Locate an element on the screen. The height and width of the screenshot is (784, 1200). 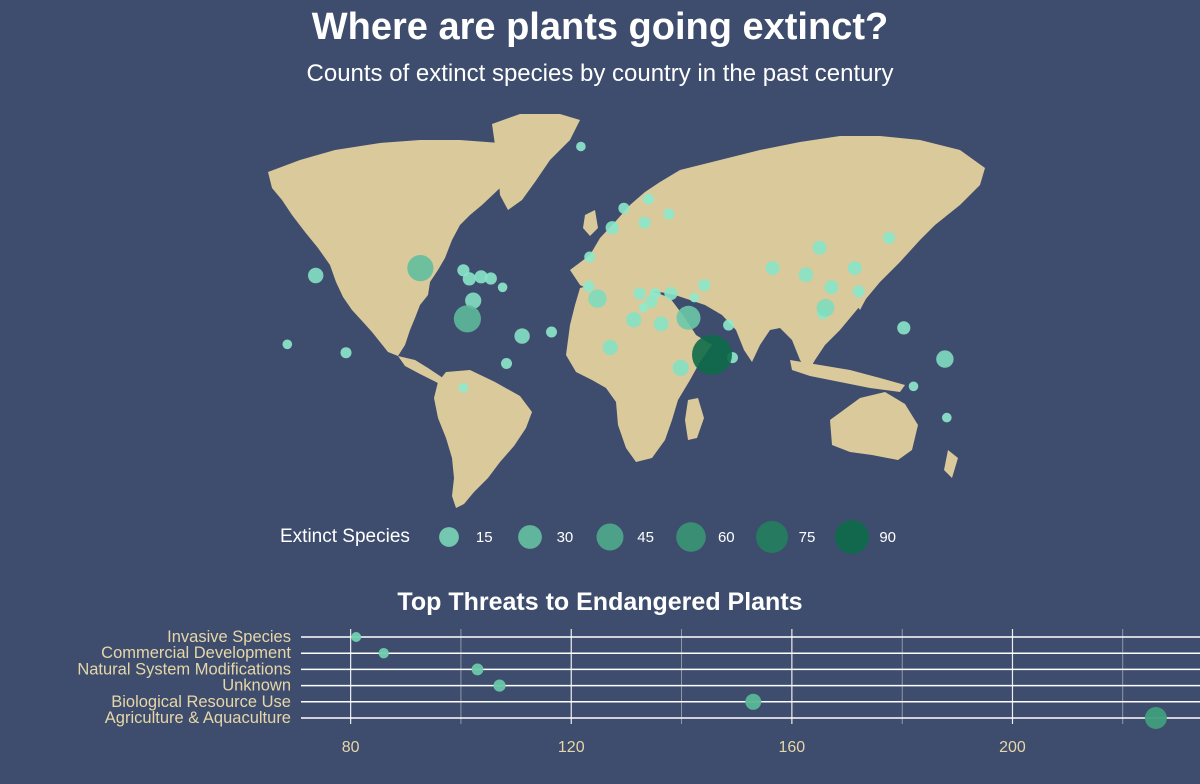
legend-item-90: 90 is located at coordinates (862, 537).